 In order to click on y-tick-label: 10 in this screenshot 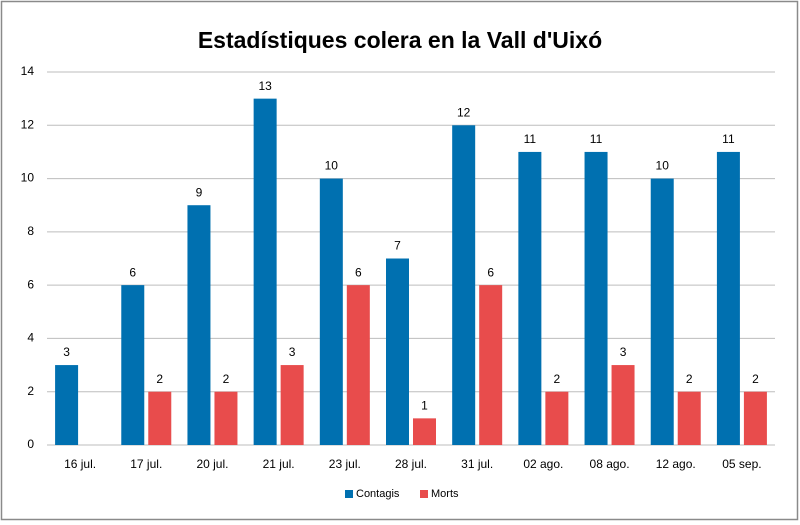, I will do `click(28, 178)`.